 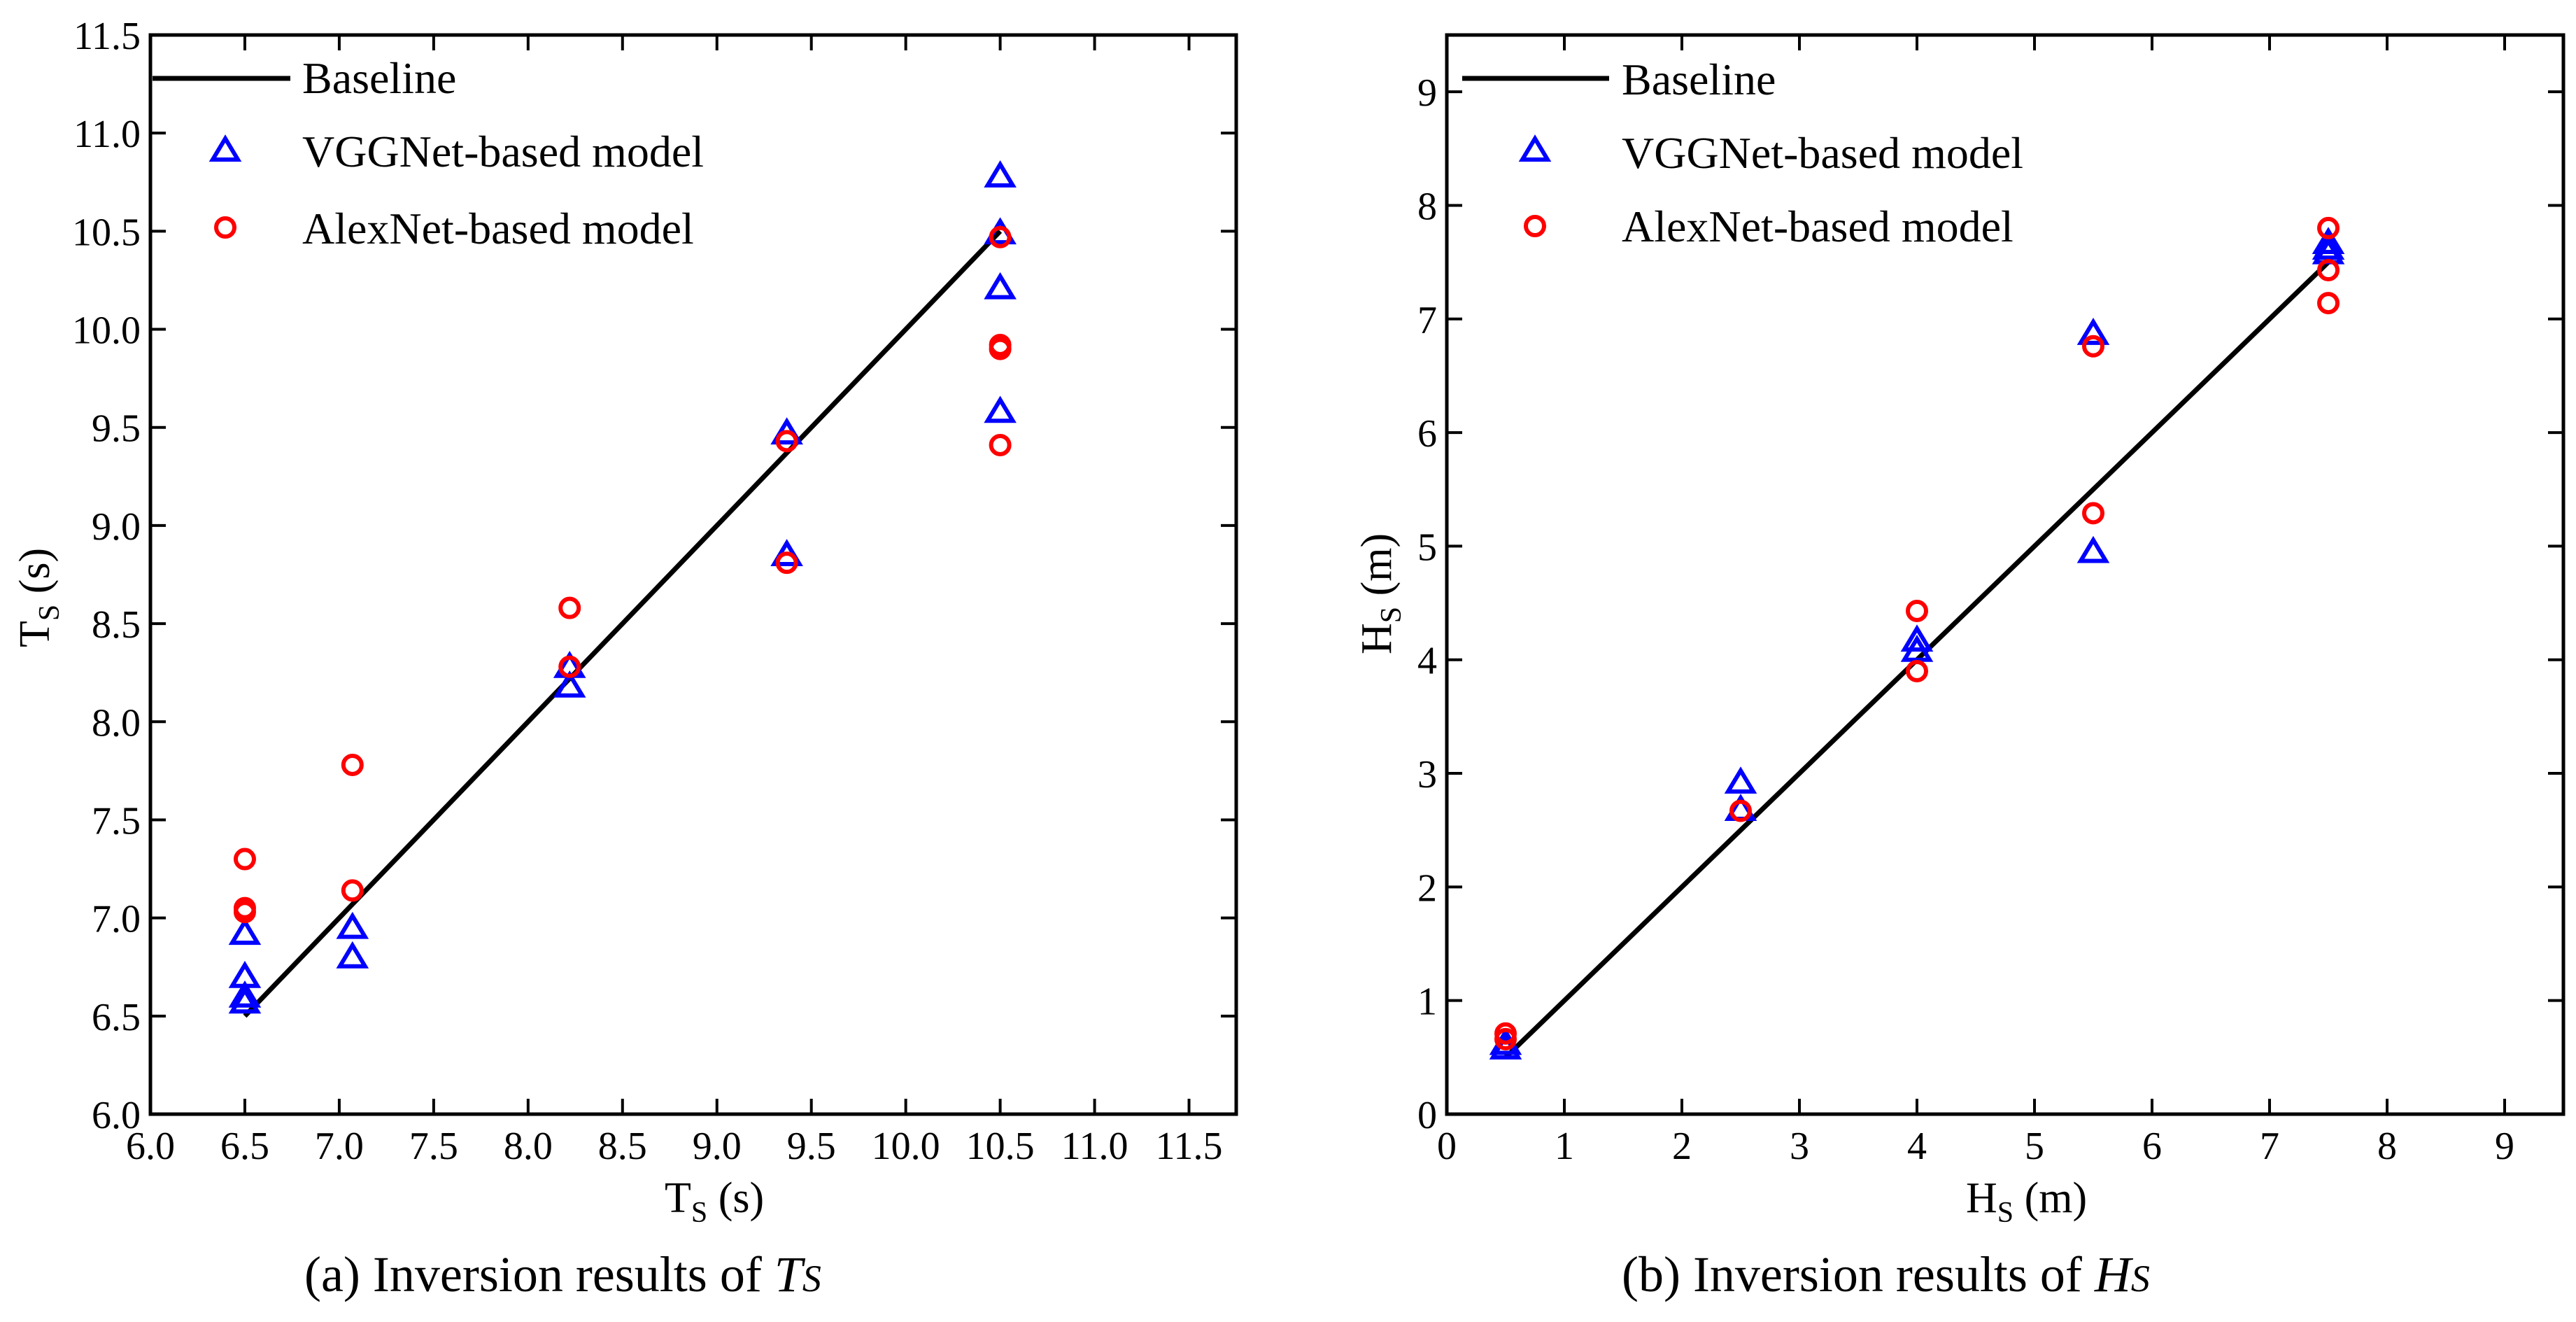 What do you see at coordinates (1427, 888) in the screenshot?
I see `panel-b-y-tick-label: 2` at bounding box center [1427, 888].